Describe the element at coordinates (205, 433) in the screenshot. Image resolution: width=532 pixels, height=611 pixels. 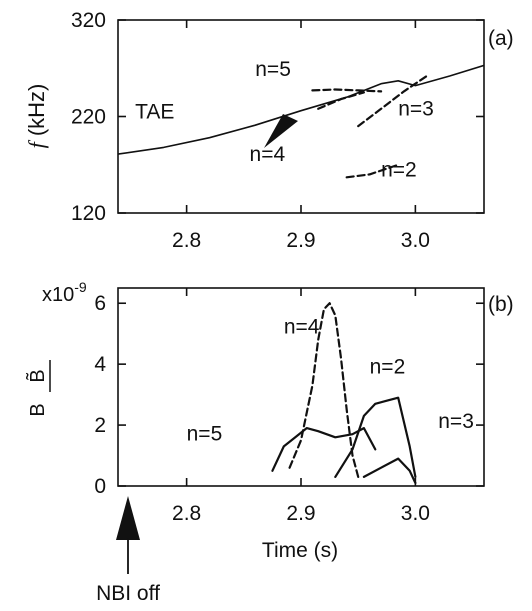
I see `panel-b-annotation: n=5` at that location.